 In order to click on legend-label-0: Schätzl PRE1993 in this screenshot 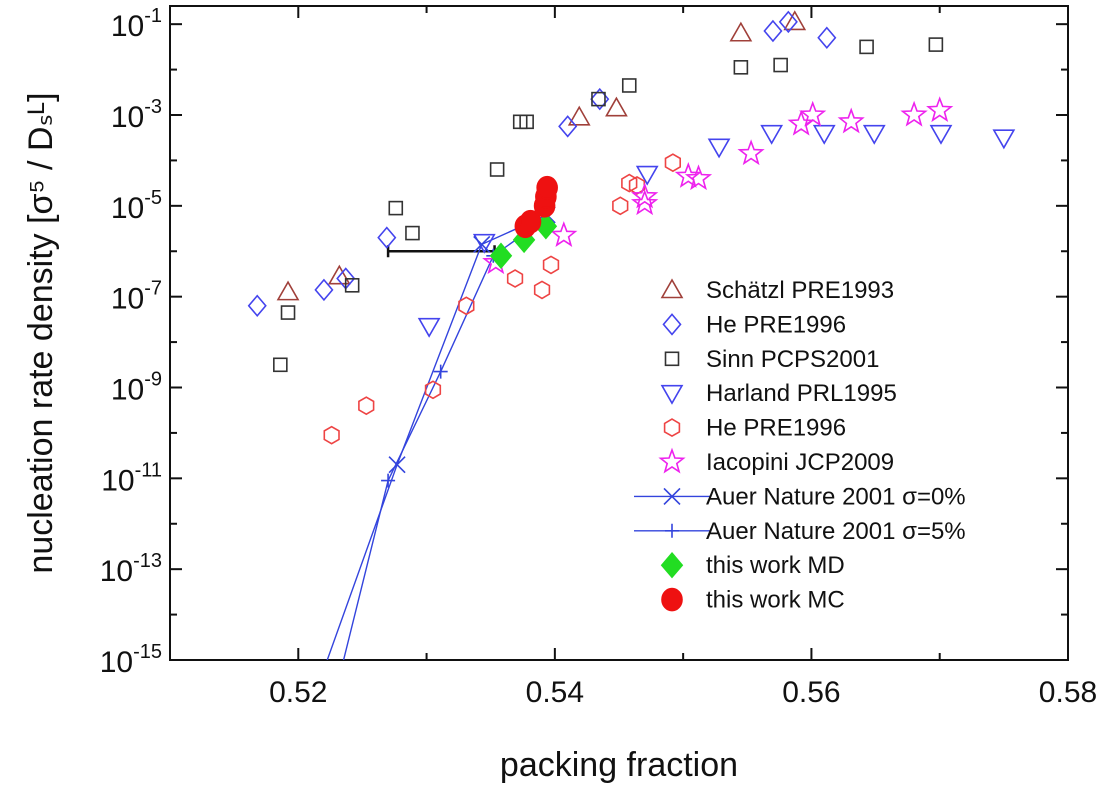, I will do `click(800, 290)`.